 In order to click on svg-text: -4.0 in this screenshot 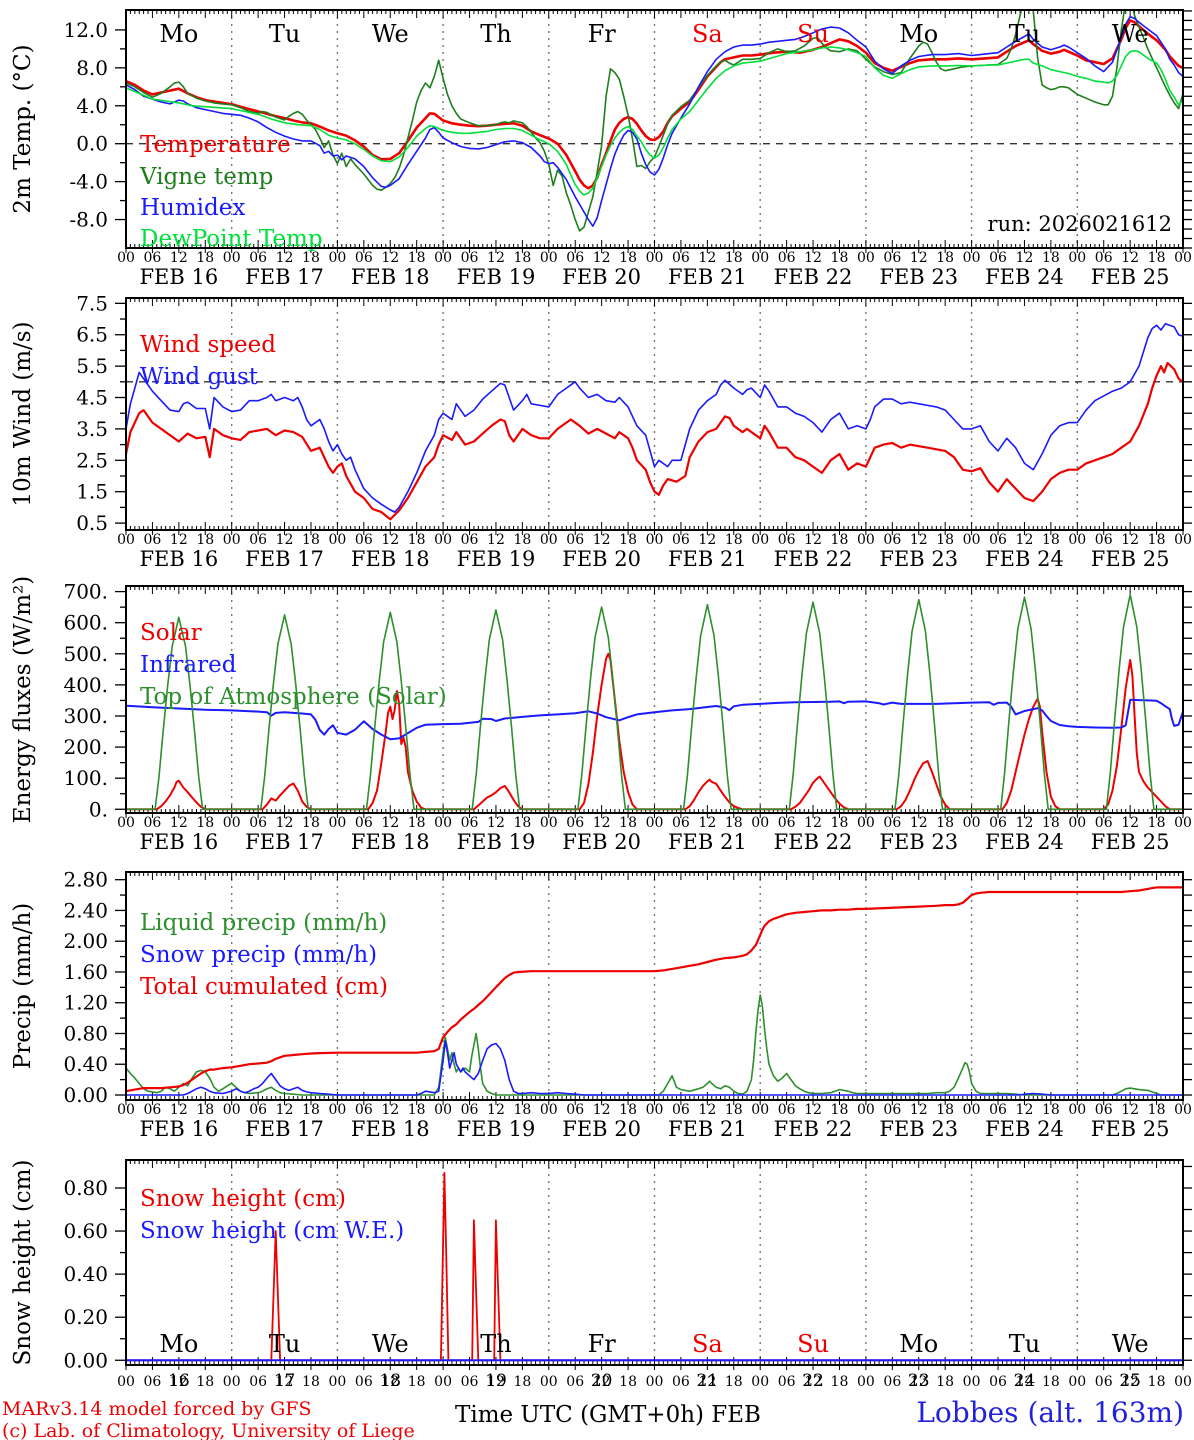, I will do `click(88, 182)`.